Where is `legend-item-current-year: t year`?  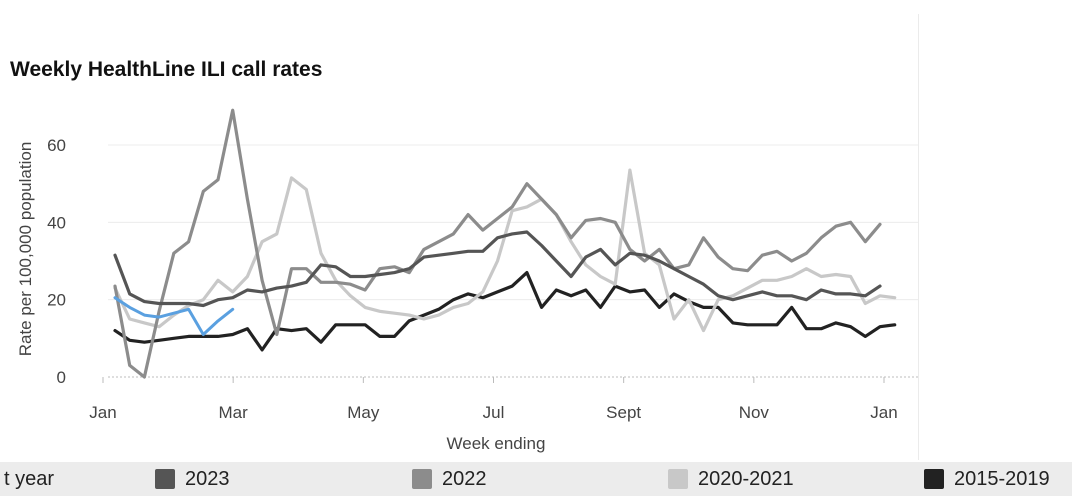
legend-item-current-year: t year is located at coordinates (29, 479).